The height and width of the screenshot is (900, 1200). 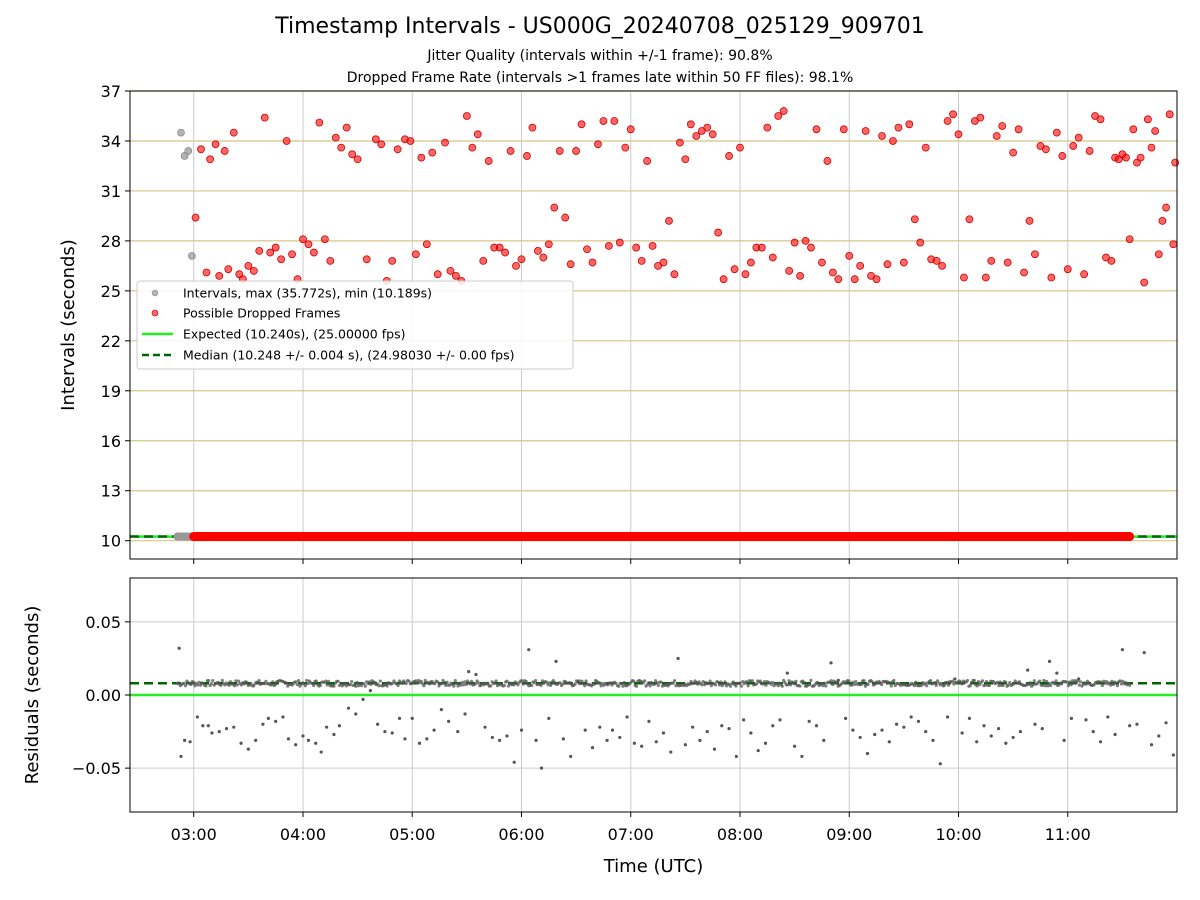 What do you see at coordinates (412, 834) in the screenshot?
I see `x-tick-label: 05:00` at bounding box center [412, 834].